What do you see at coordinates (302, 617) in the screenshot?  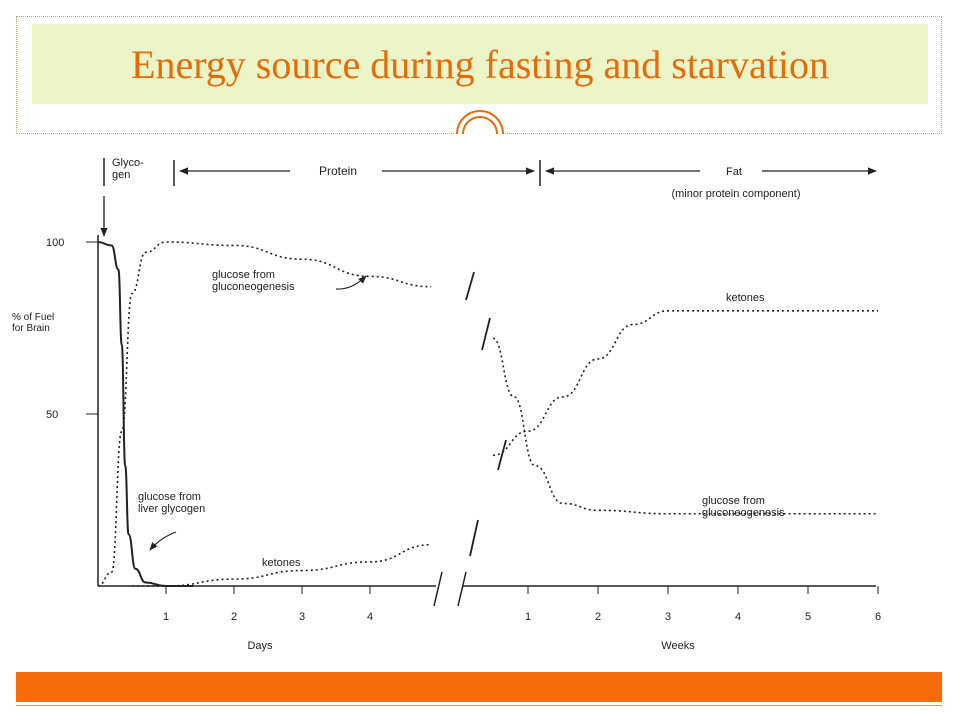 I see `x-tick-label-days: 3` at bounding box center [302, 617].